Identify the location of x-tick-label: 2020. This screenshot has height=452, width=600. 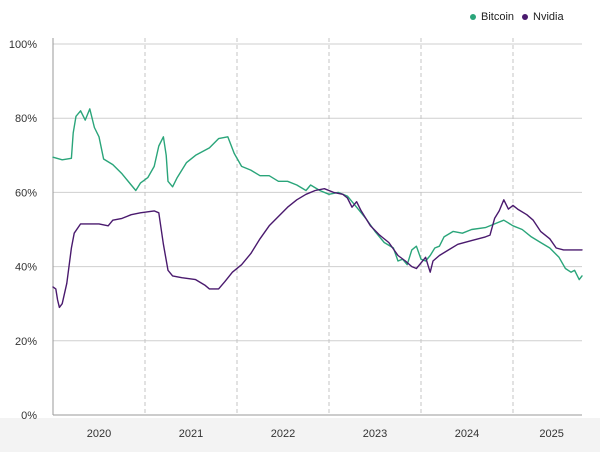
(99, 434).